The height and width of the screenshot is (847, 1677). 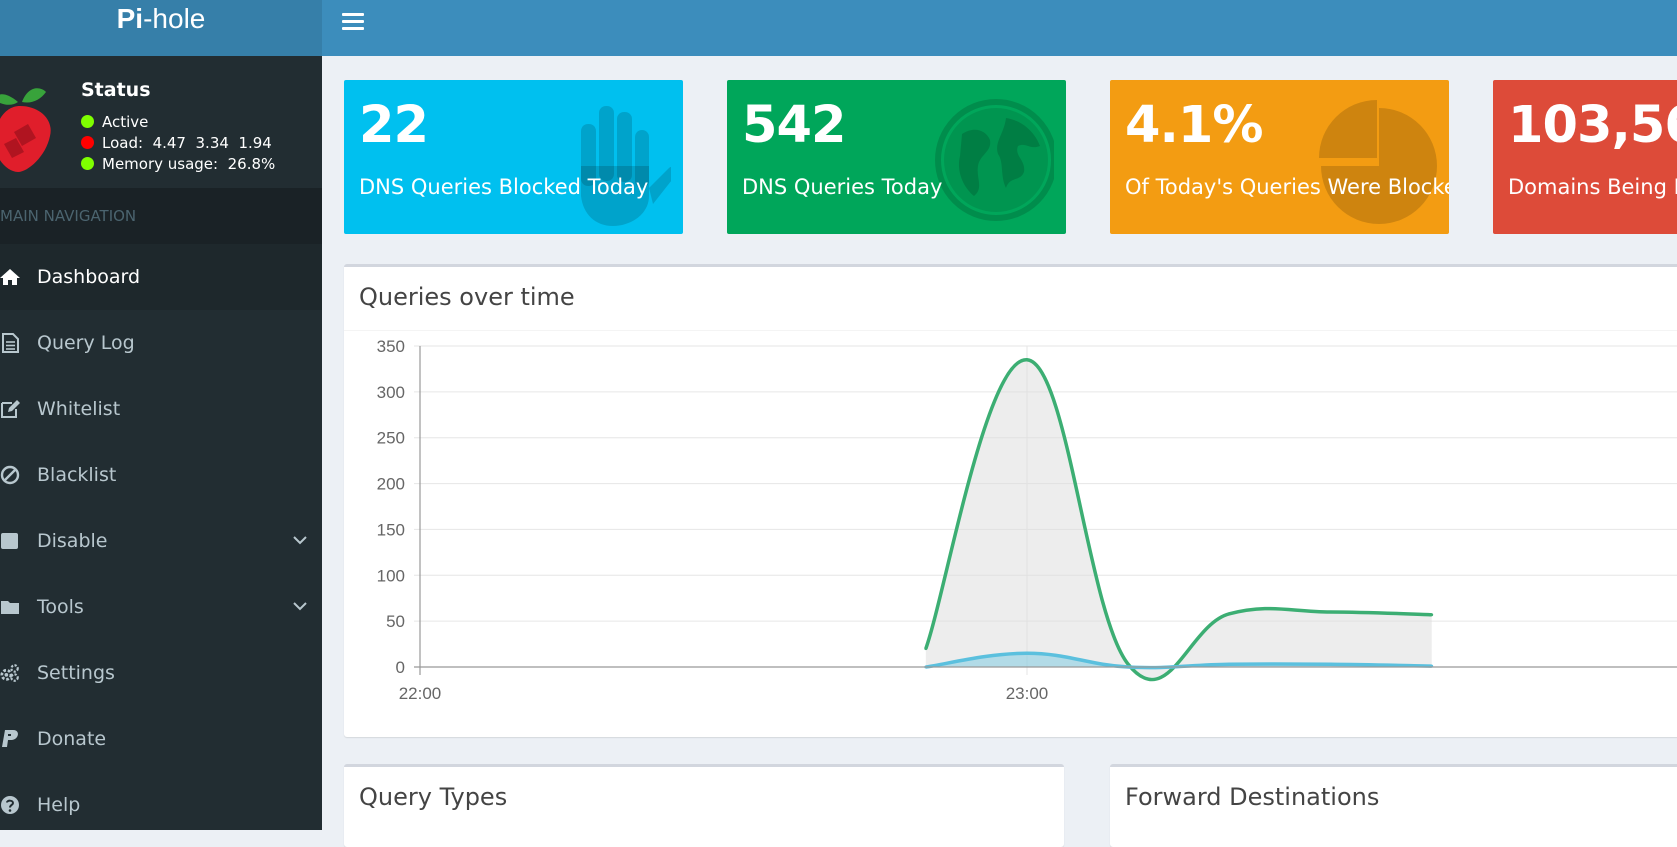 What do you see at coordinates (89, 277) in the screenshot?
I see `sidebar-label-dashboard: Dashboard` at bounding box center [89, 277].